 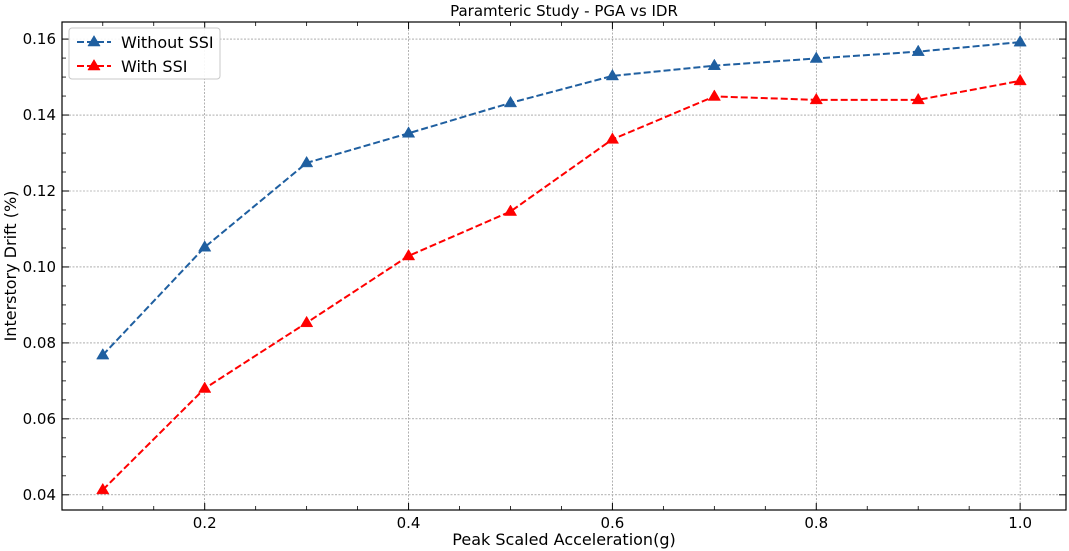 I want to click on y-tick-label: 0.08, so click(x=39, y=343).